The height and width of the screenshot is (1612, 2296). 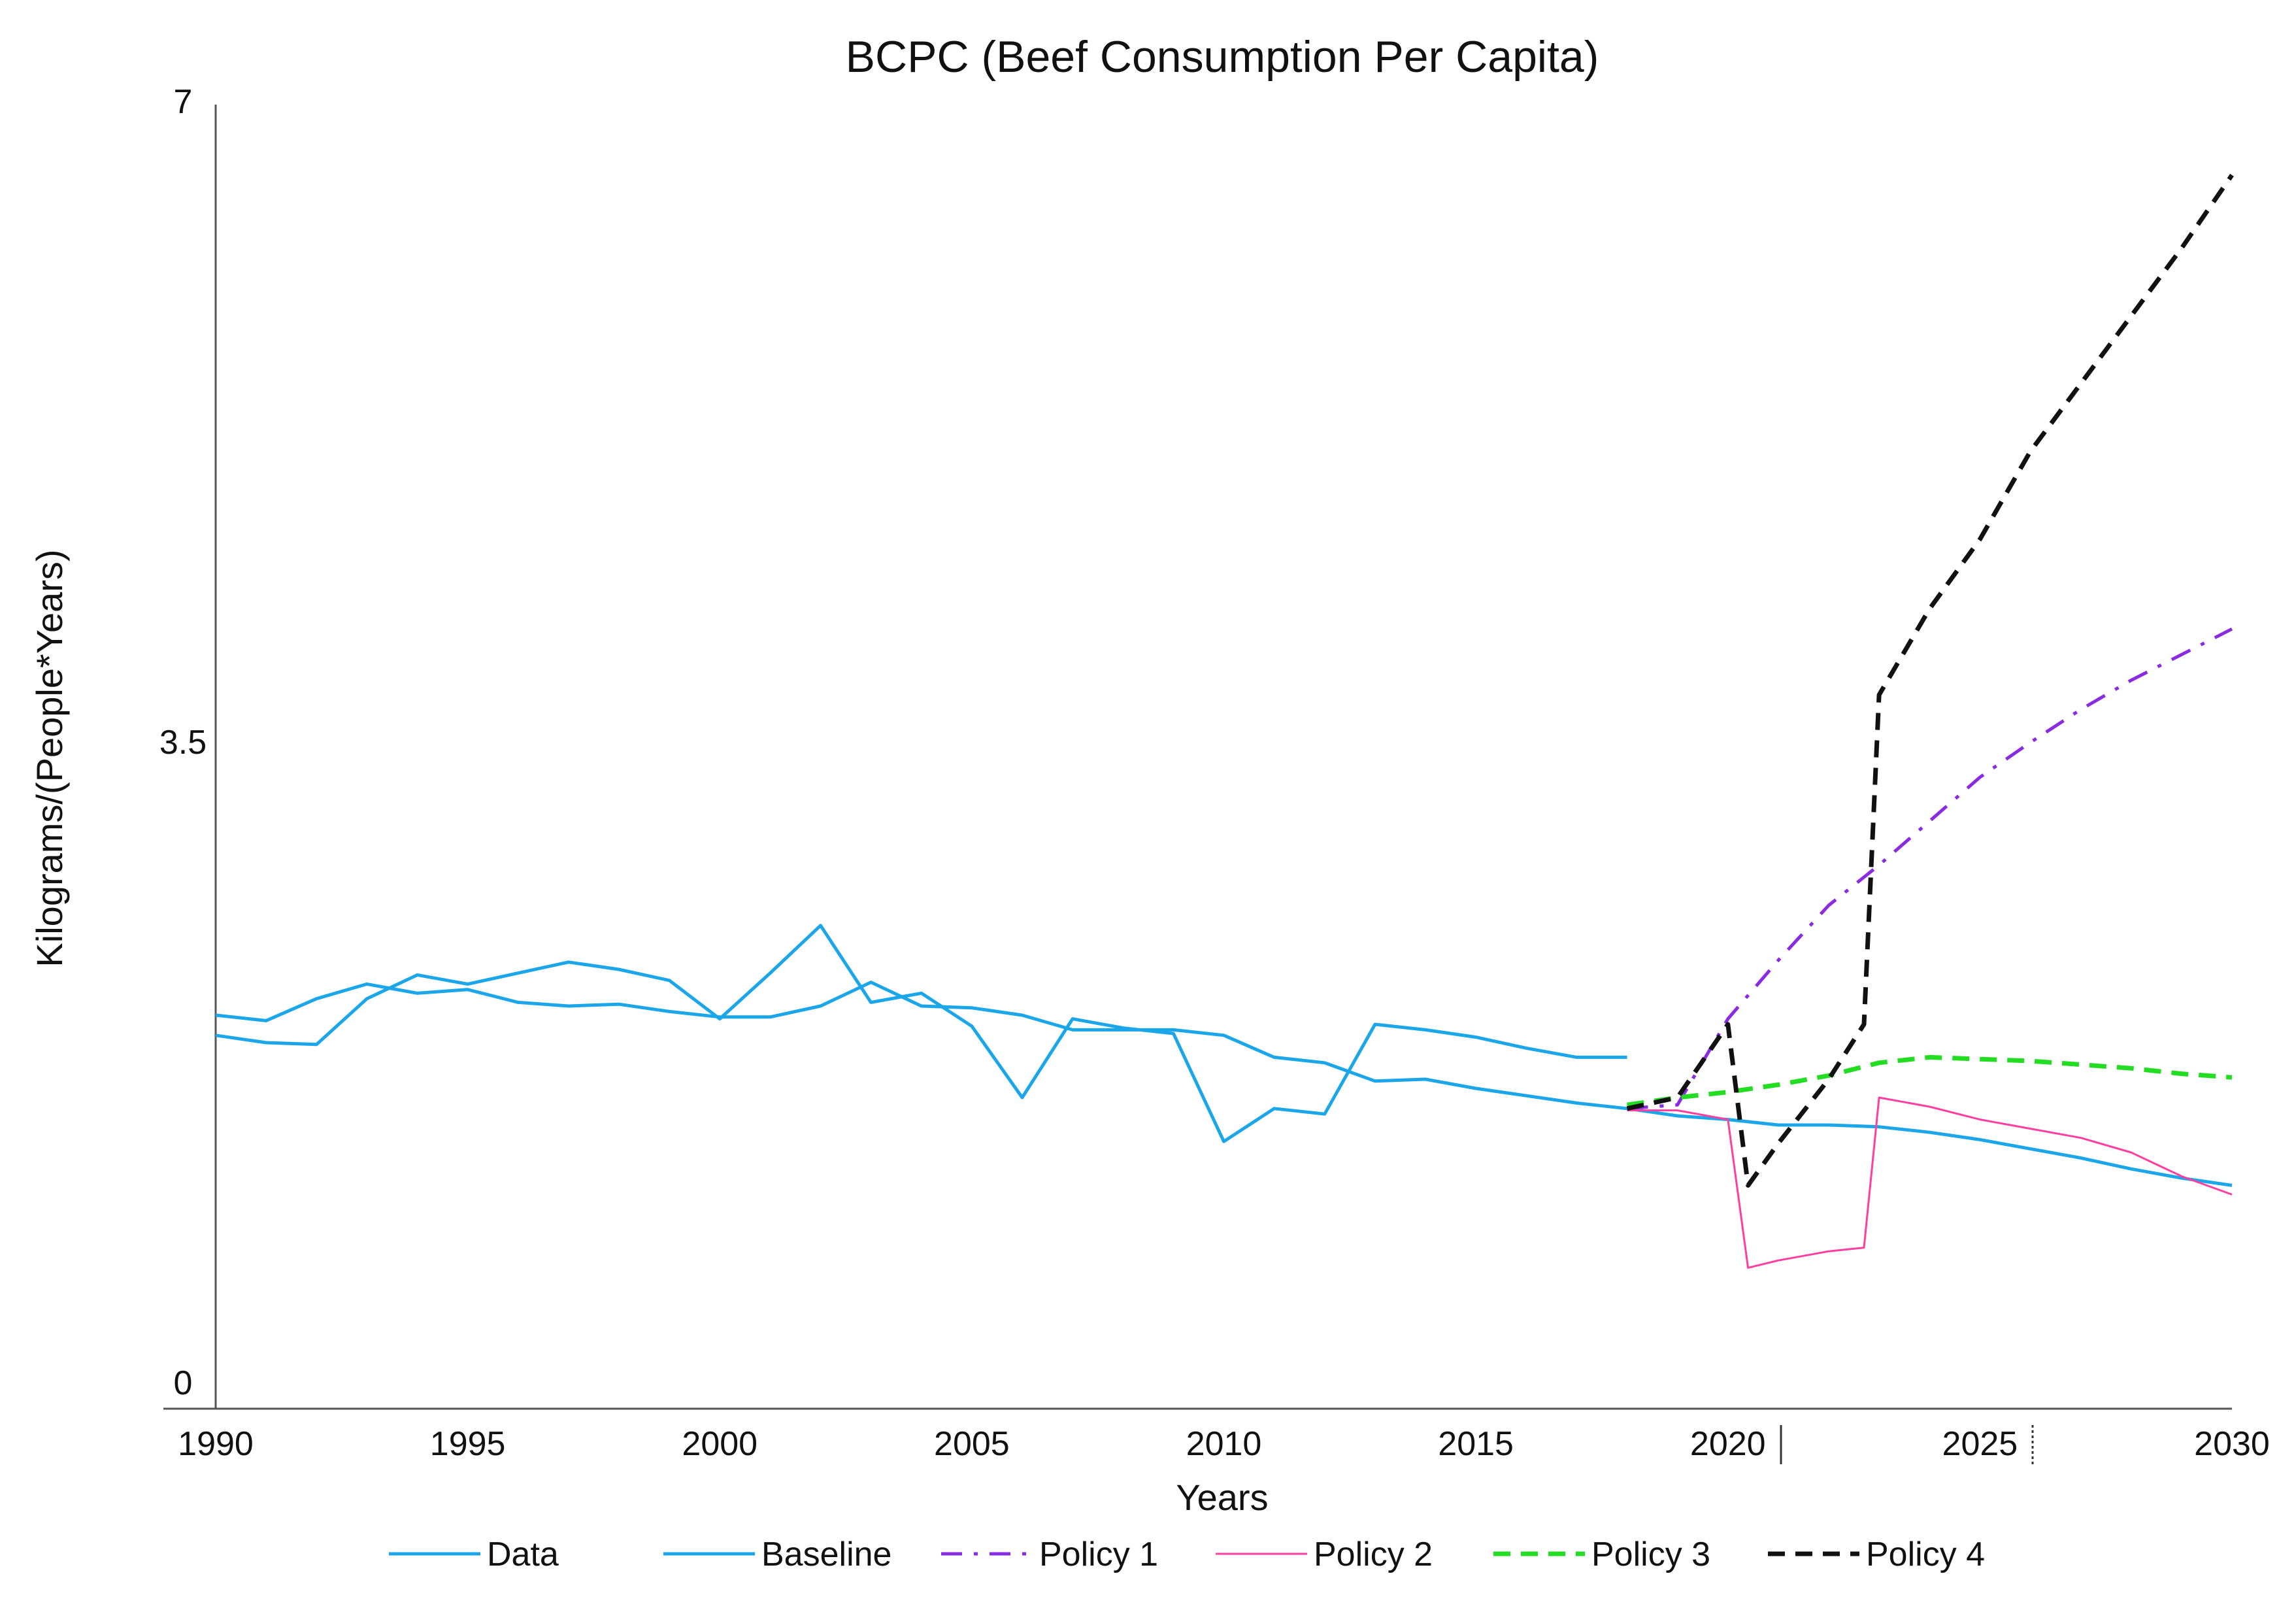 I want to click on y-tick-label: 0, so click(x=183, y=1383).